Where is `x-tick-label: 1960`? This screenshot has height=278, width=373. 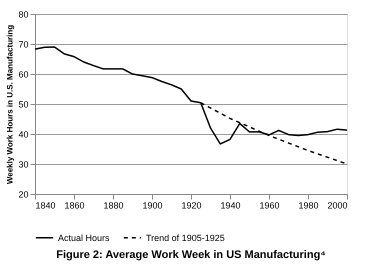
x-tick-label: 1960 is located at coordinates (269, 205).